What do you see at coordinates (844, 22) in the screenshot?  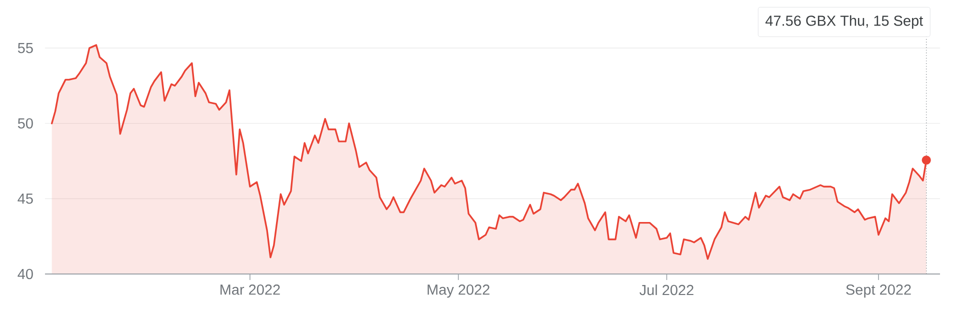 I see `text: 47.56 GBX Thu, 15 Sept` at bounding box center [844, 22].